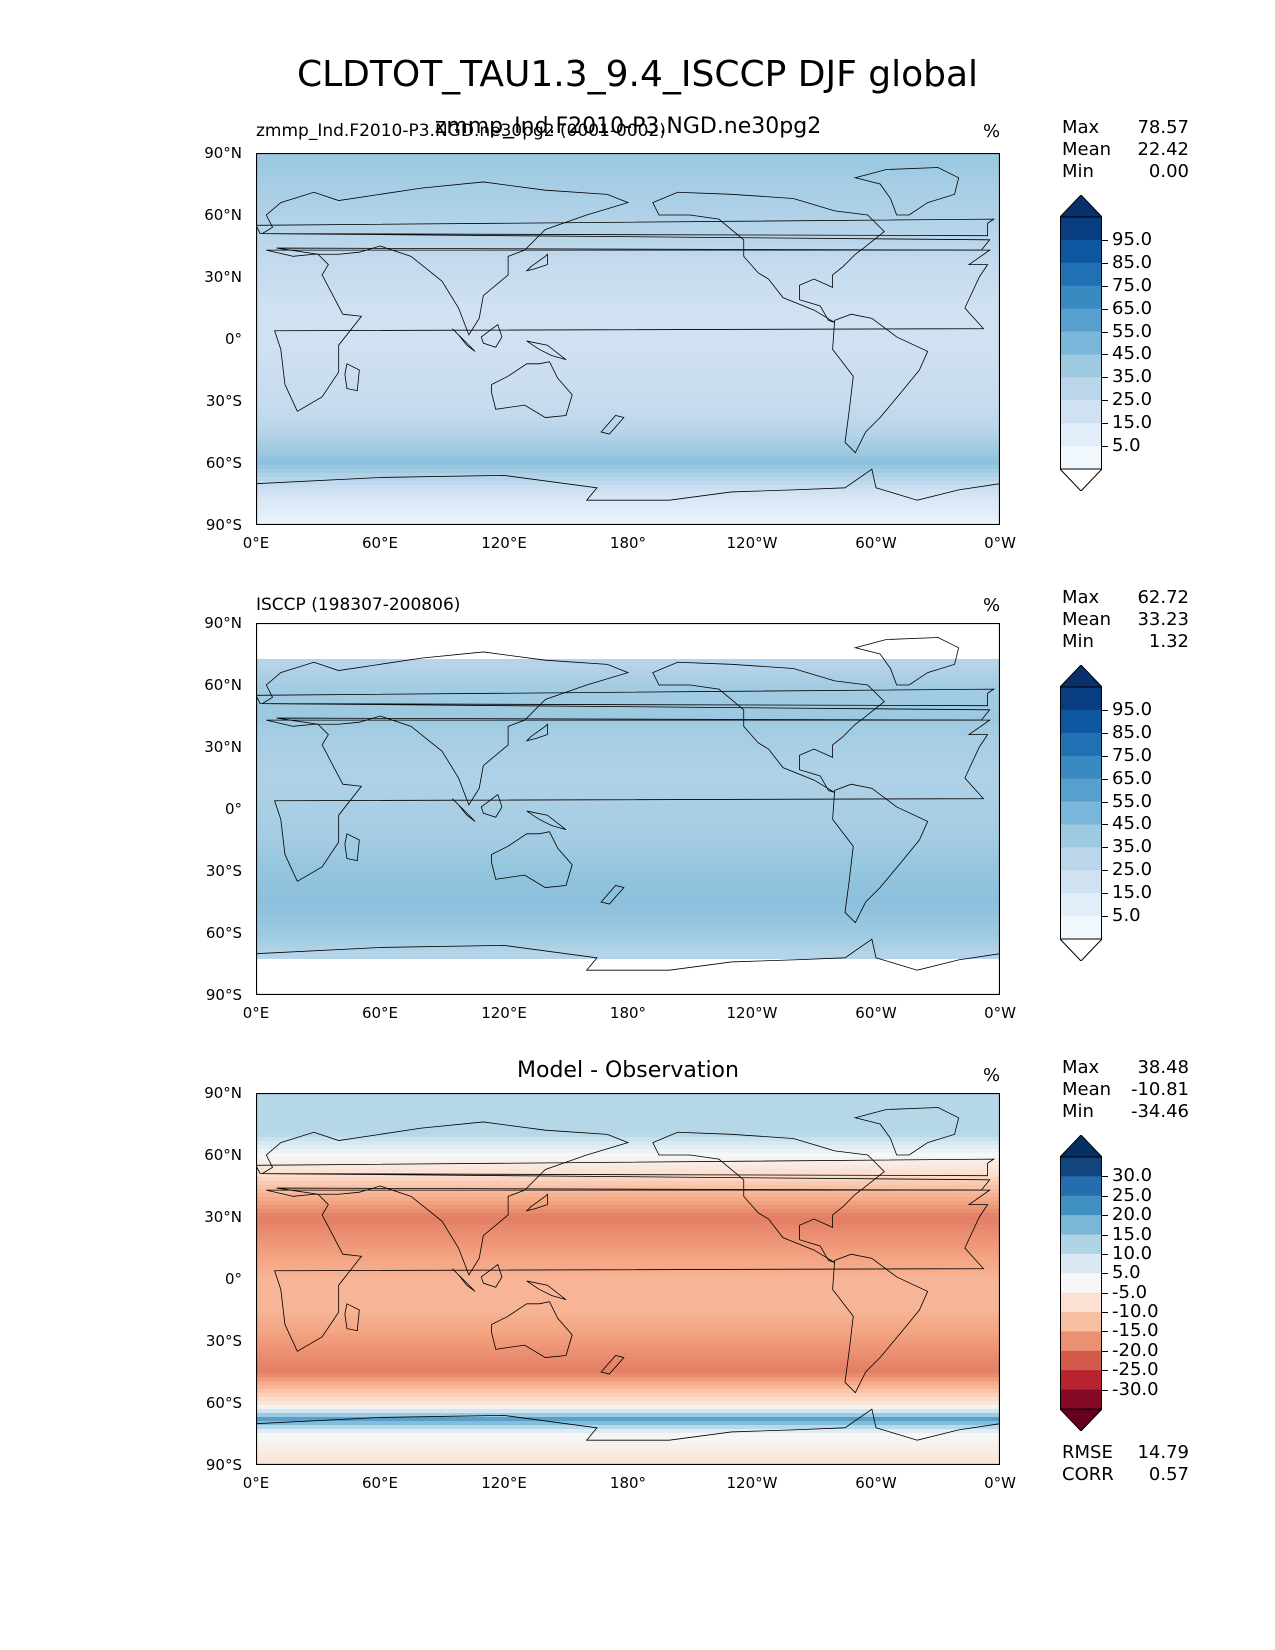  I want to click on lat-tick-label: 90°N, so click(223, 623).